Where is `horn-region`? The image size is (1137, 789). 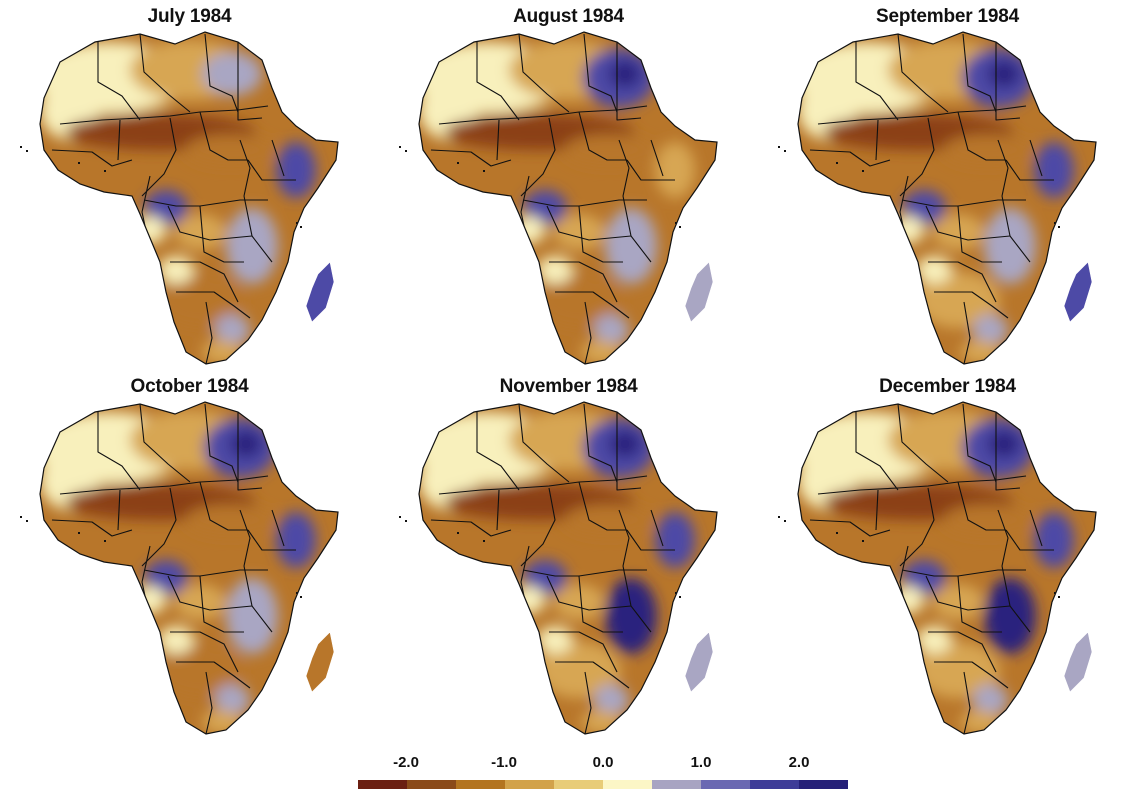
horn-region is located at coordinates (675, 540).